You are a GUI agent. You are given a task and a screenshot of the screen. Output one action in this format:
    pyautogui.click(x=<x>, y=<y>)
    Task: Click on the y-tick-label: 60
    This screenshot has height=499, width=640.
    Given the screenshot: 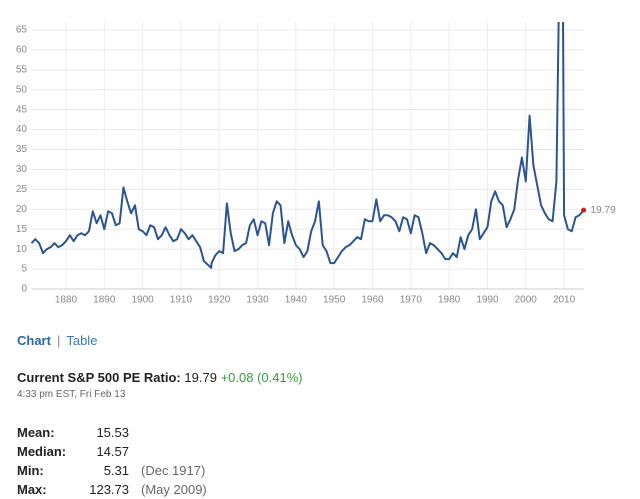 What is the action you would take?
    pyautogui.click(x=22, y=50)
    